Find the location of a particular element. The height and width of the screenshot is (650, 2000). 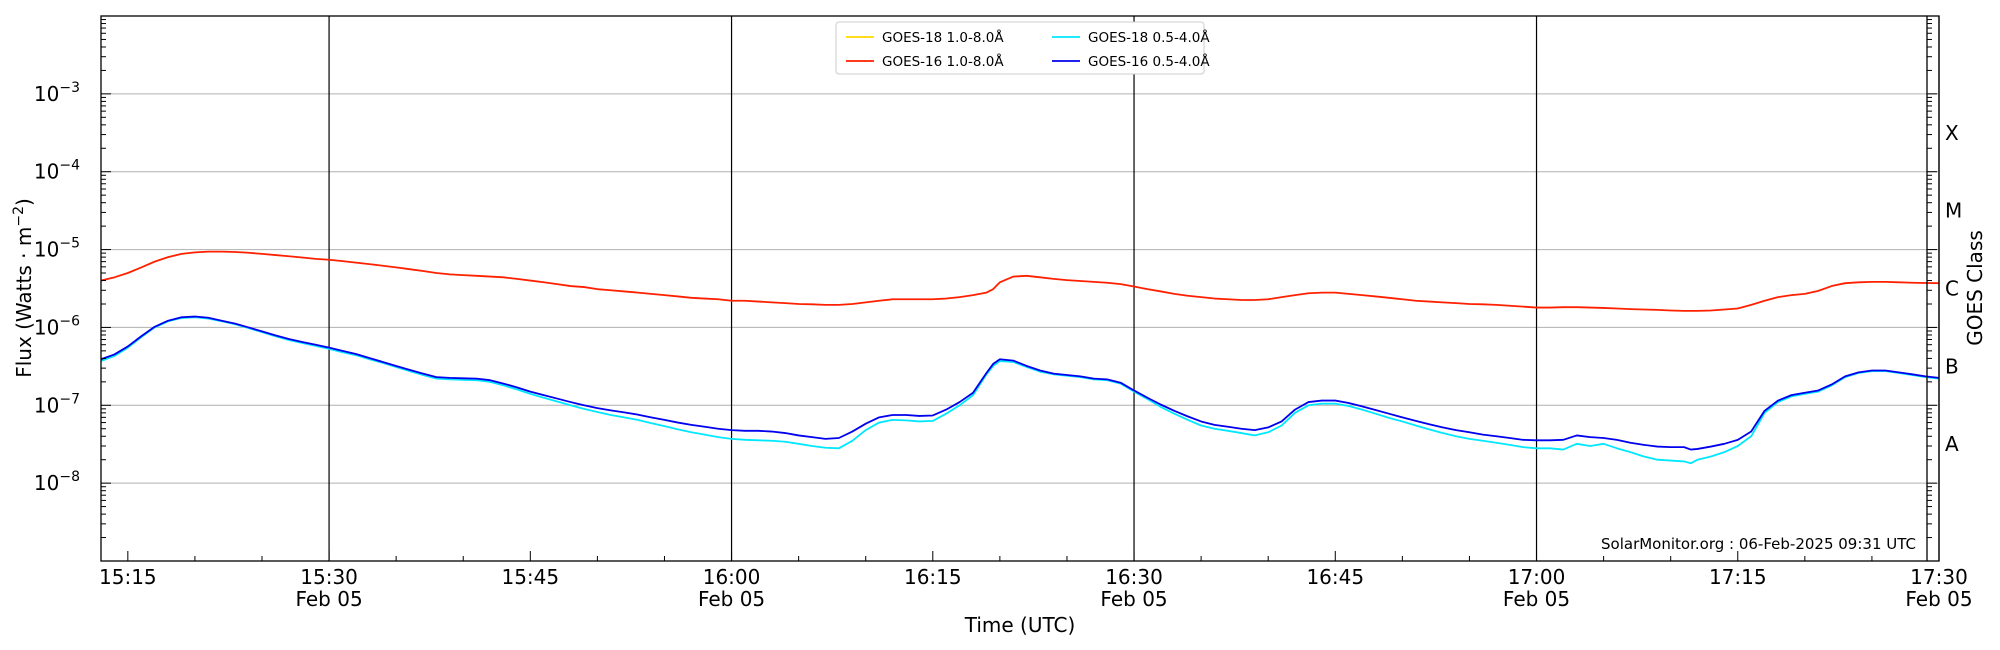

y-tick-labels: 10⁻⁸ 10⁻⁷ 10⁻⁶ 10⁻⁵ 10⁻⁴ 10⁻³ is located at coordinates (57, 287).